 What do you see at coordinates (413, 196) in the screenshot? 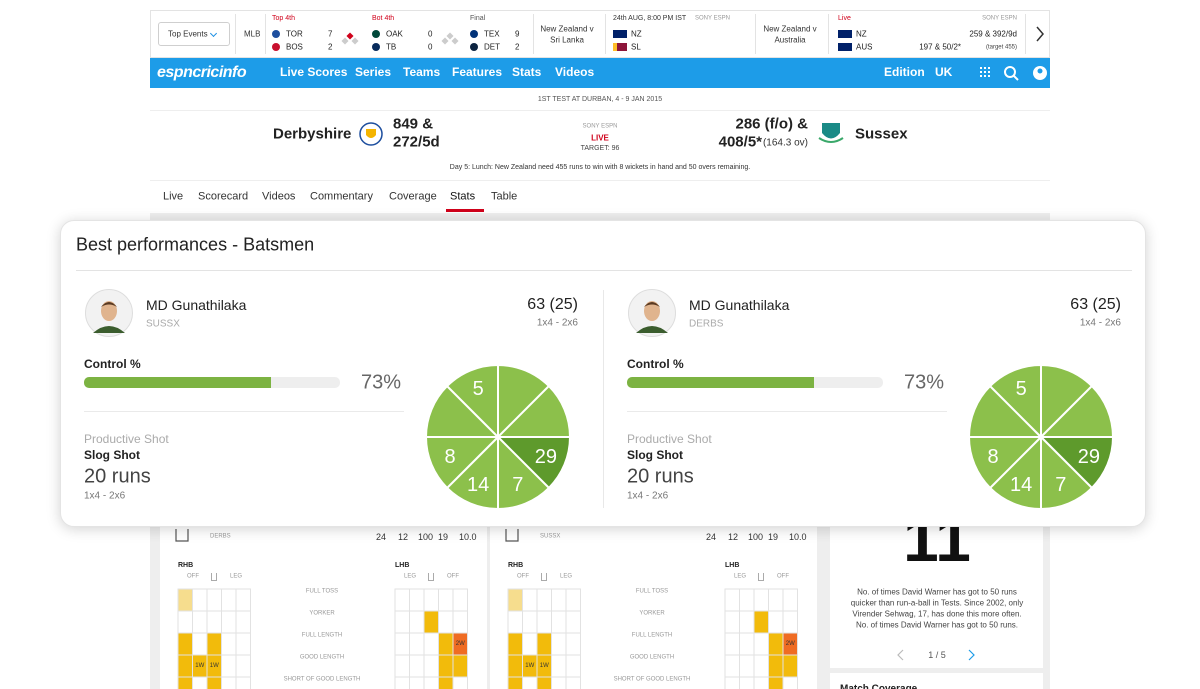
I see `tab: Coverage` at bounding box center [413, 196].